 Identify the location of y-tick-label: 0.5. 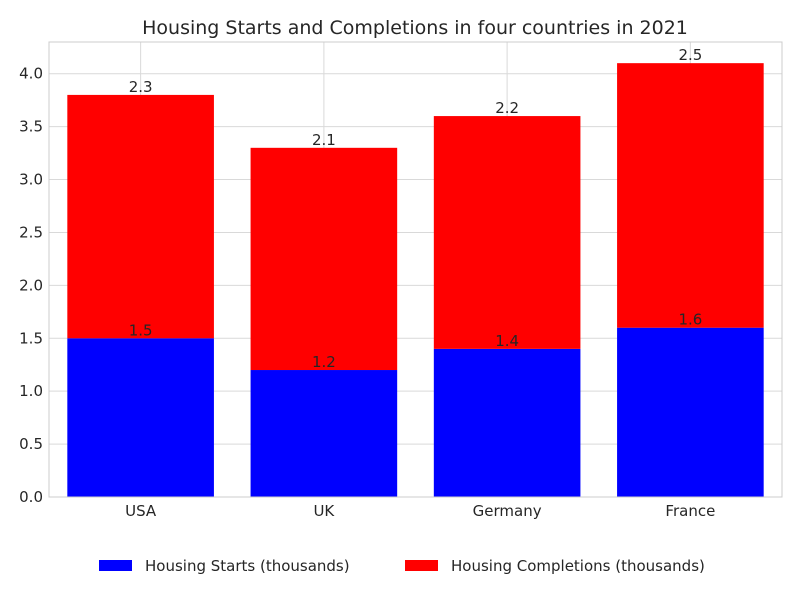
(31, 444).